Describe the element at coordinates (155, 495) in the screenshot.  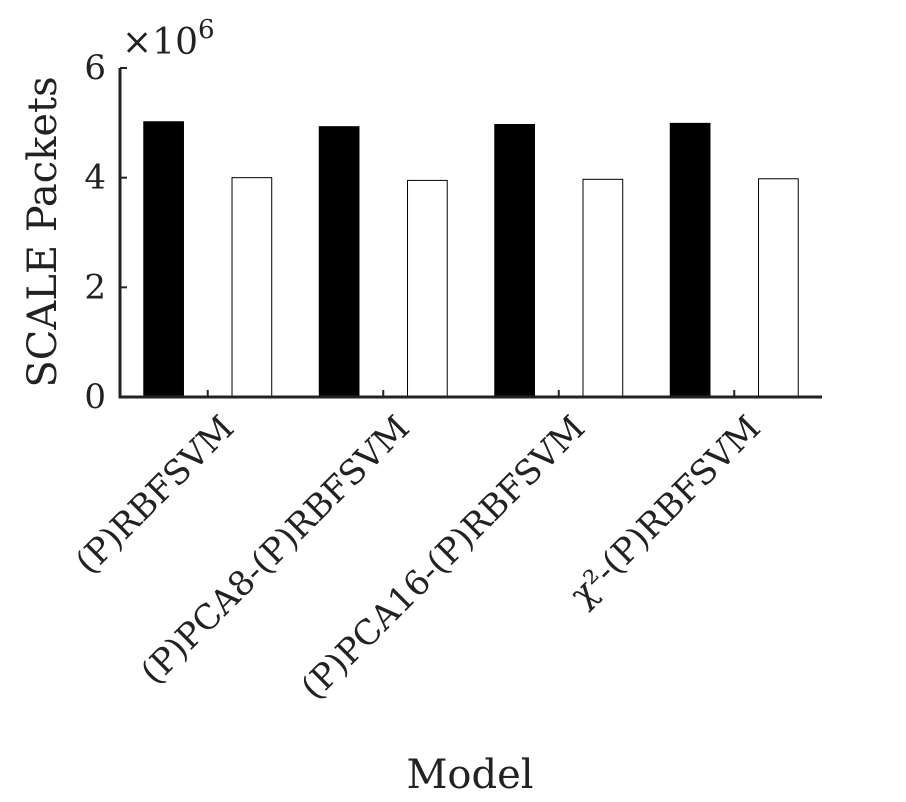
I see `x-tick-label: (P)RBFSVM` at that location.